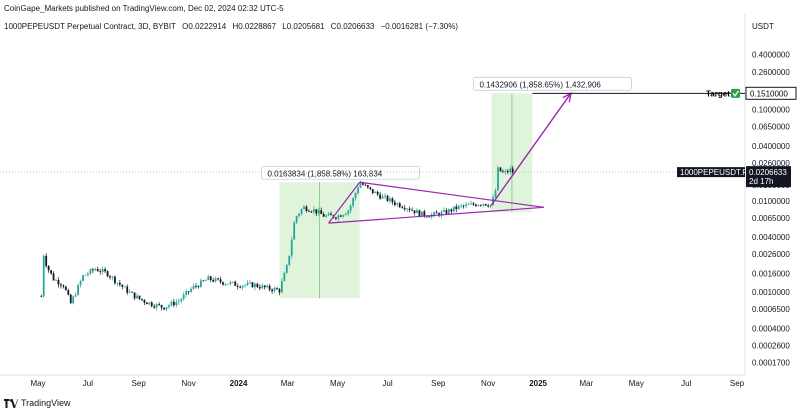 The height and width of the screenshot is (413, 800). Describe the element at coordinates (771, 146) in the screenshot. I see `y-tick-label: 0.0400000` at that location.